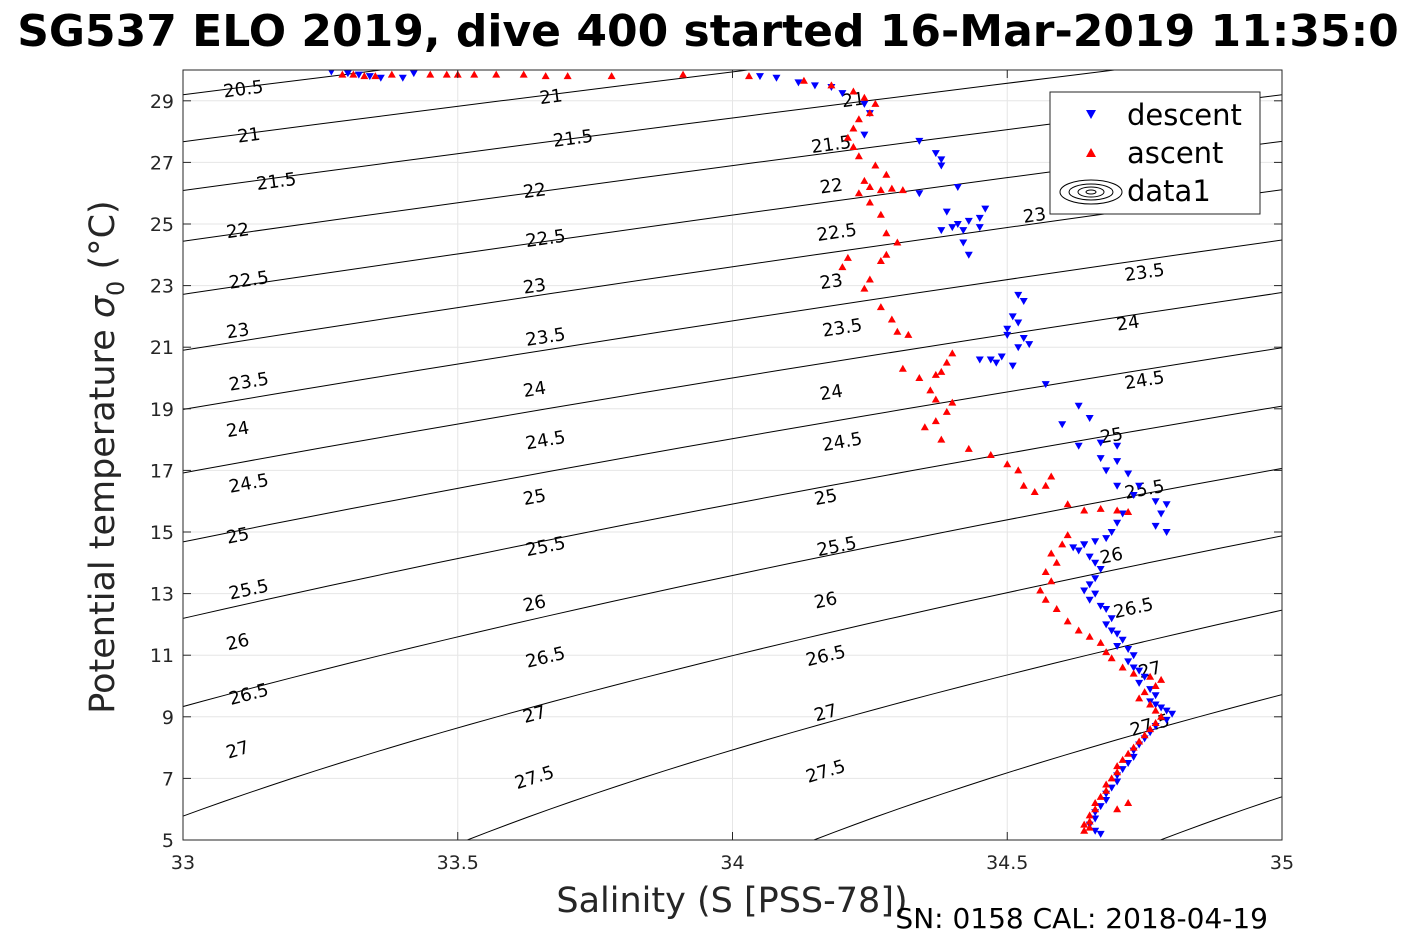 The height and width of the screenshot is (945, 1417). What do you see at coordinates (168, 841) in the screenshot?
I see `y-tick-label: 5` at bounding box center [168, 841].